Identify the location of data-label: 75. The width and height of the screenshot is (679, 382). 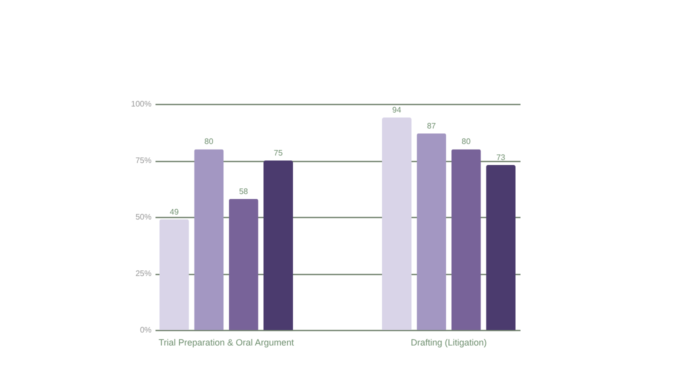
(279, 153).